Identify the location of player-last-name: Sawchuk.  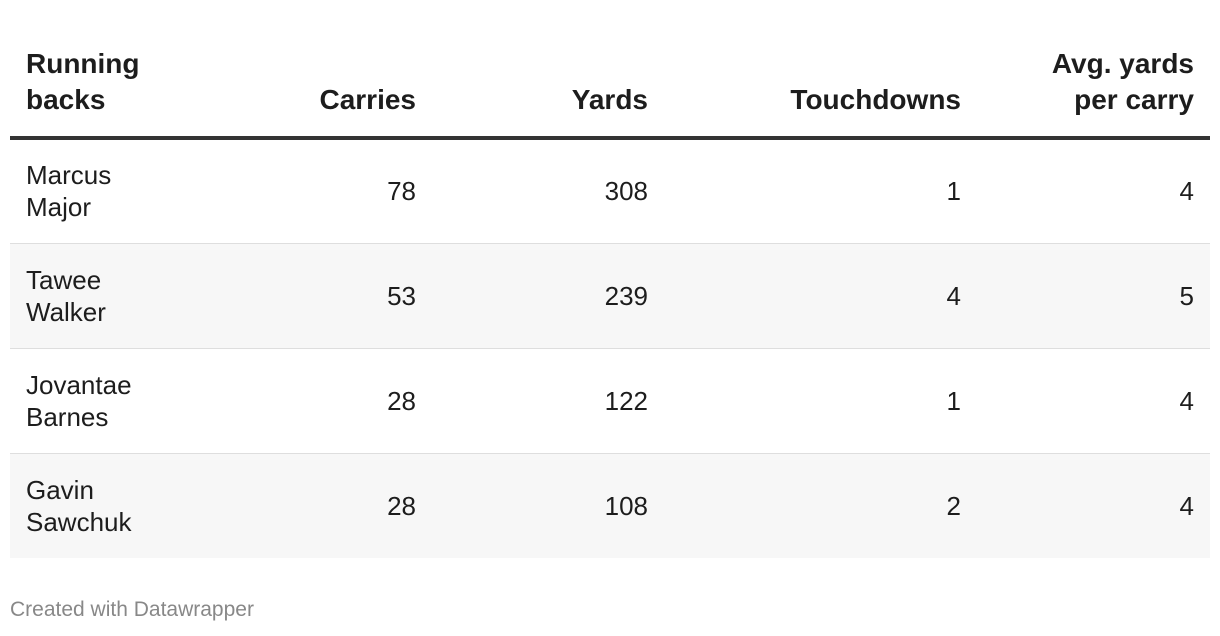
(79, 521).